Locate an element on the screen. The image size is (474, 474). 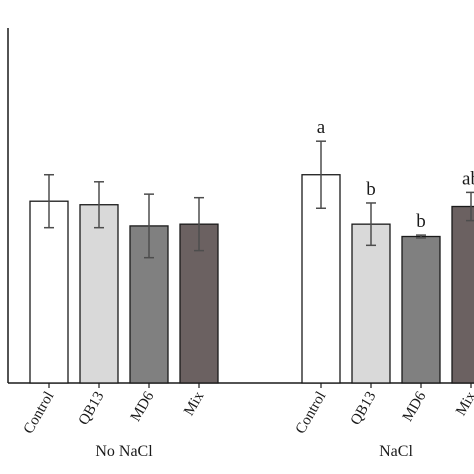
bar-nacl-mix is located at coordinates (462, 294).